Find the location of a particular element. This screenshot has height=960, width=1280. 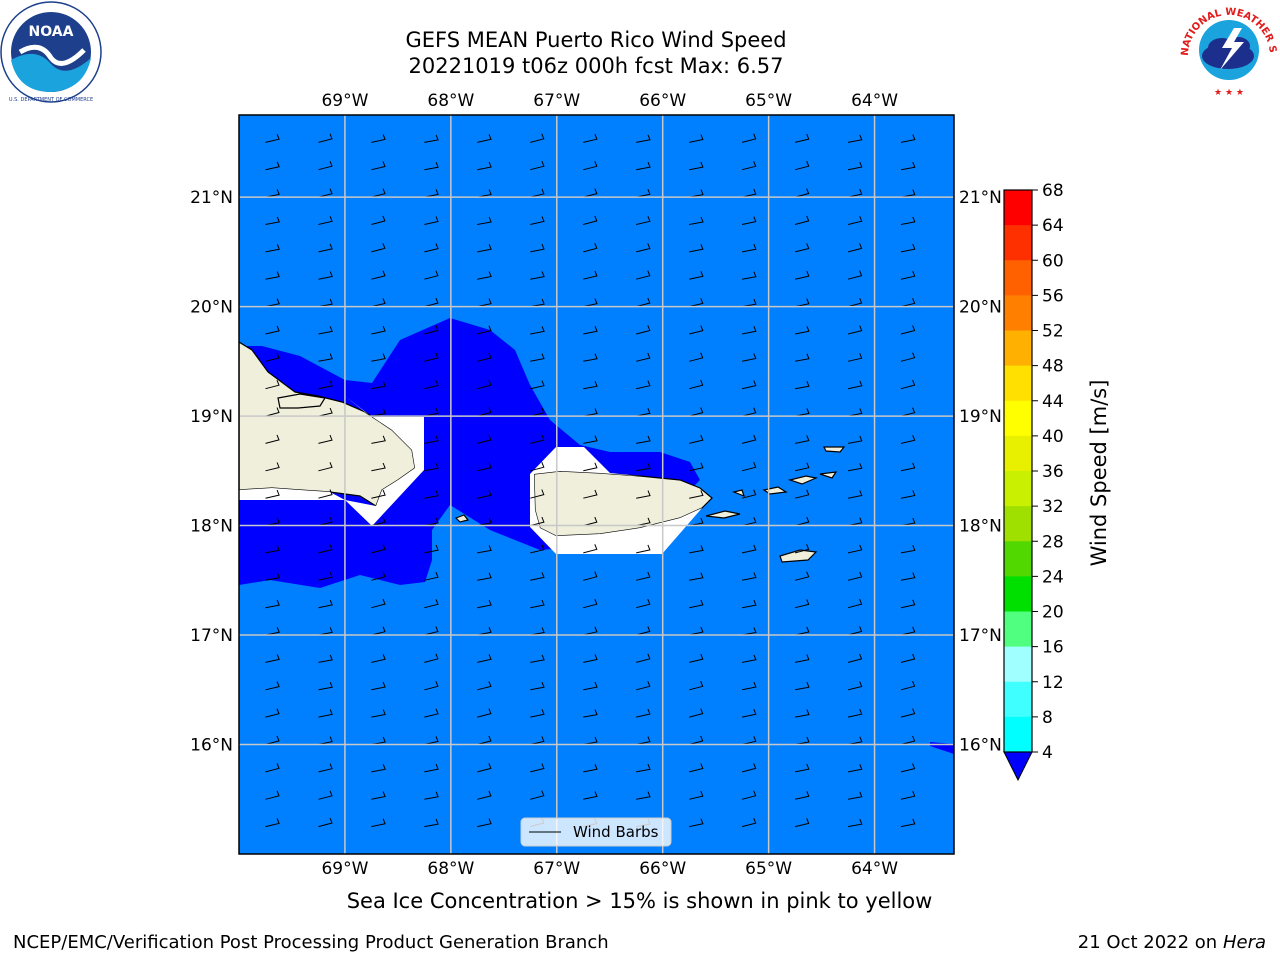

lon-label-bottom: 67°W is located at coordinates (556, 869).